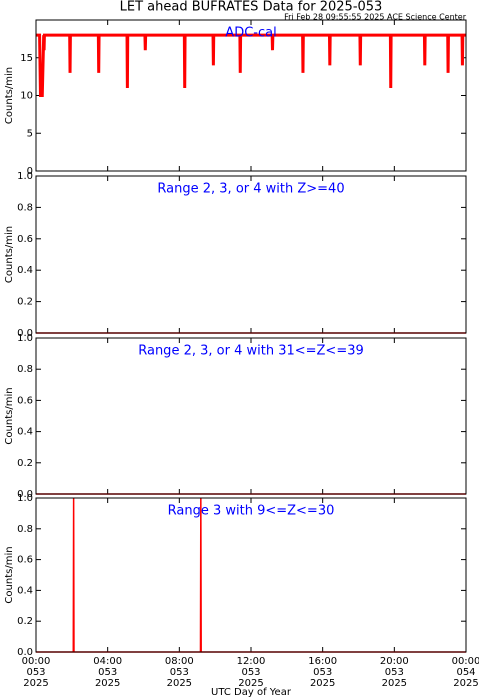  I want to click on annotation: Range 2, 3, or 4 with 31<=Z<=39, so click(251, 351).